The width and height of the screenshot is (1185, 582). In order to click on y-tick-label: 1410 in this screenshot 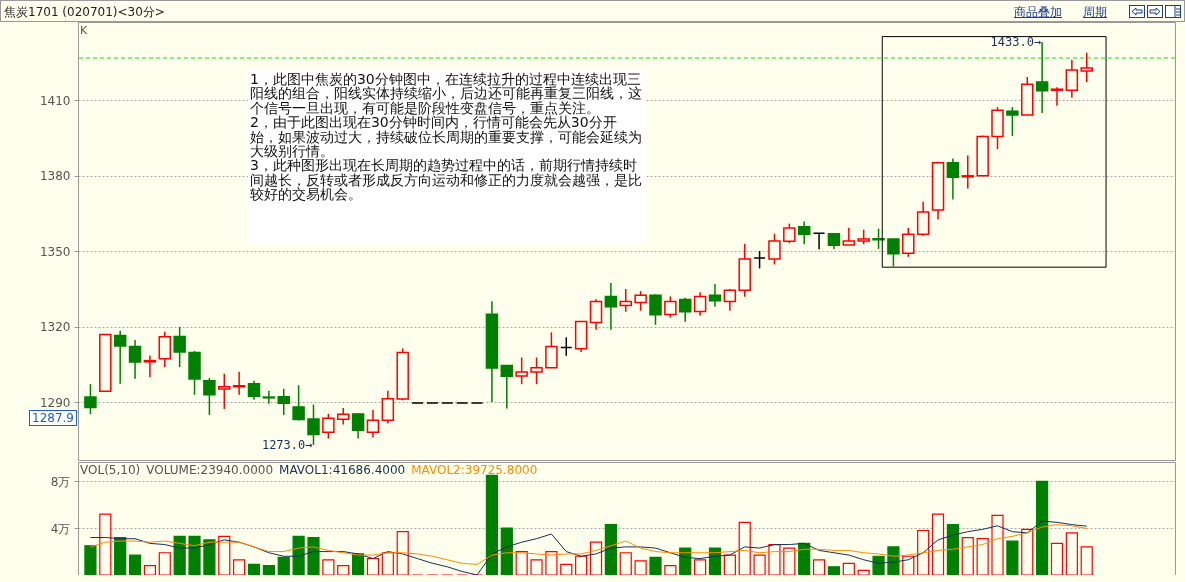, I will do `click(55, 100)`.